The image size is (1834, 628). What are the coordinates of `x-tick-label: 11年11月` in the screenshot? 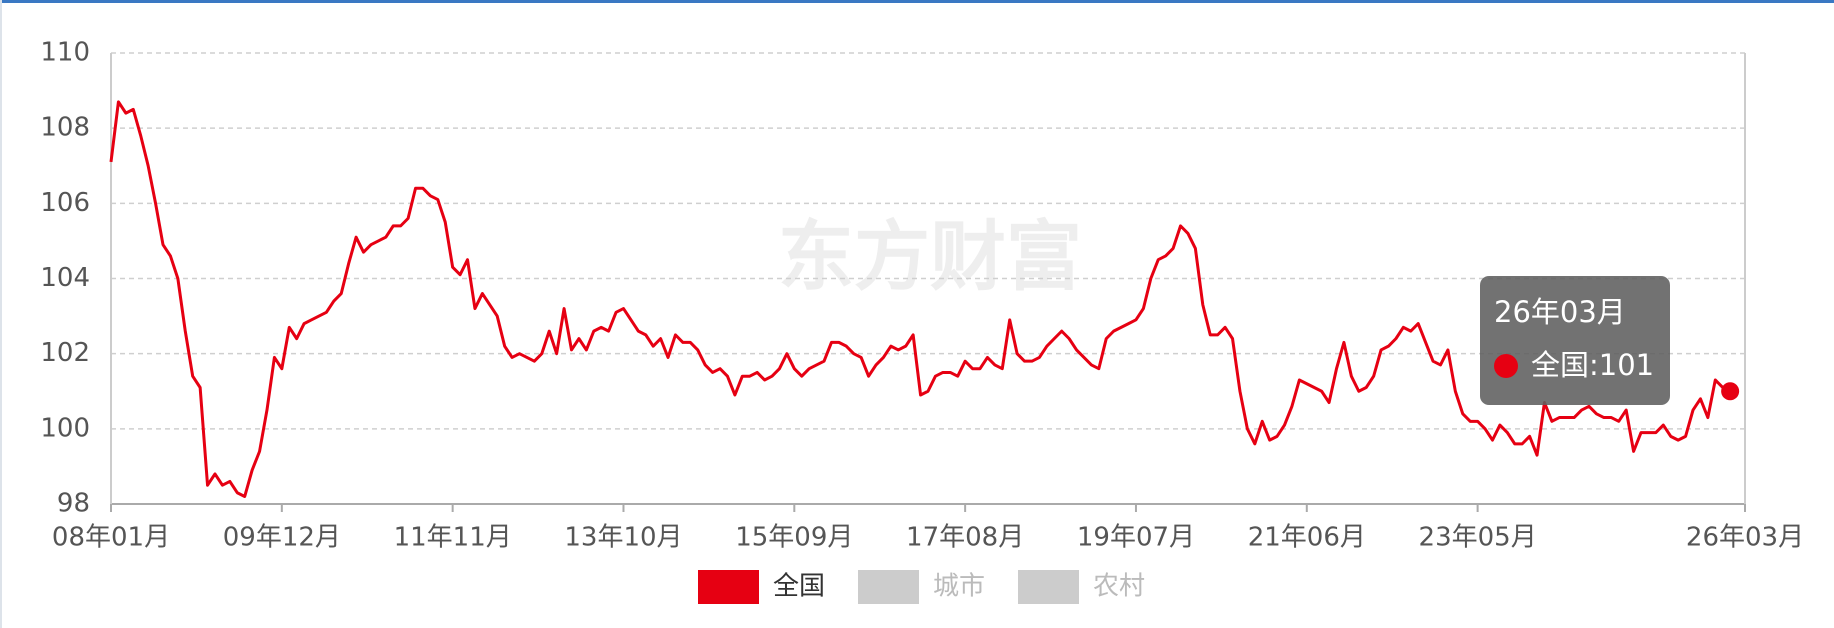 It's located at (453, 538).